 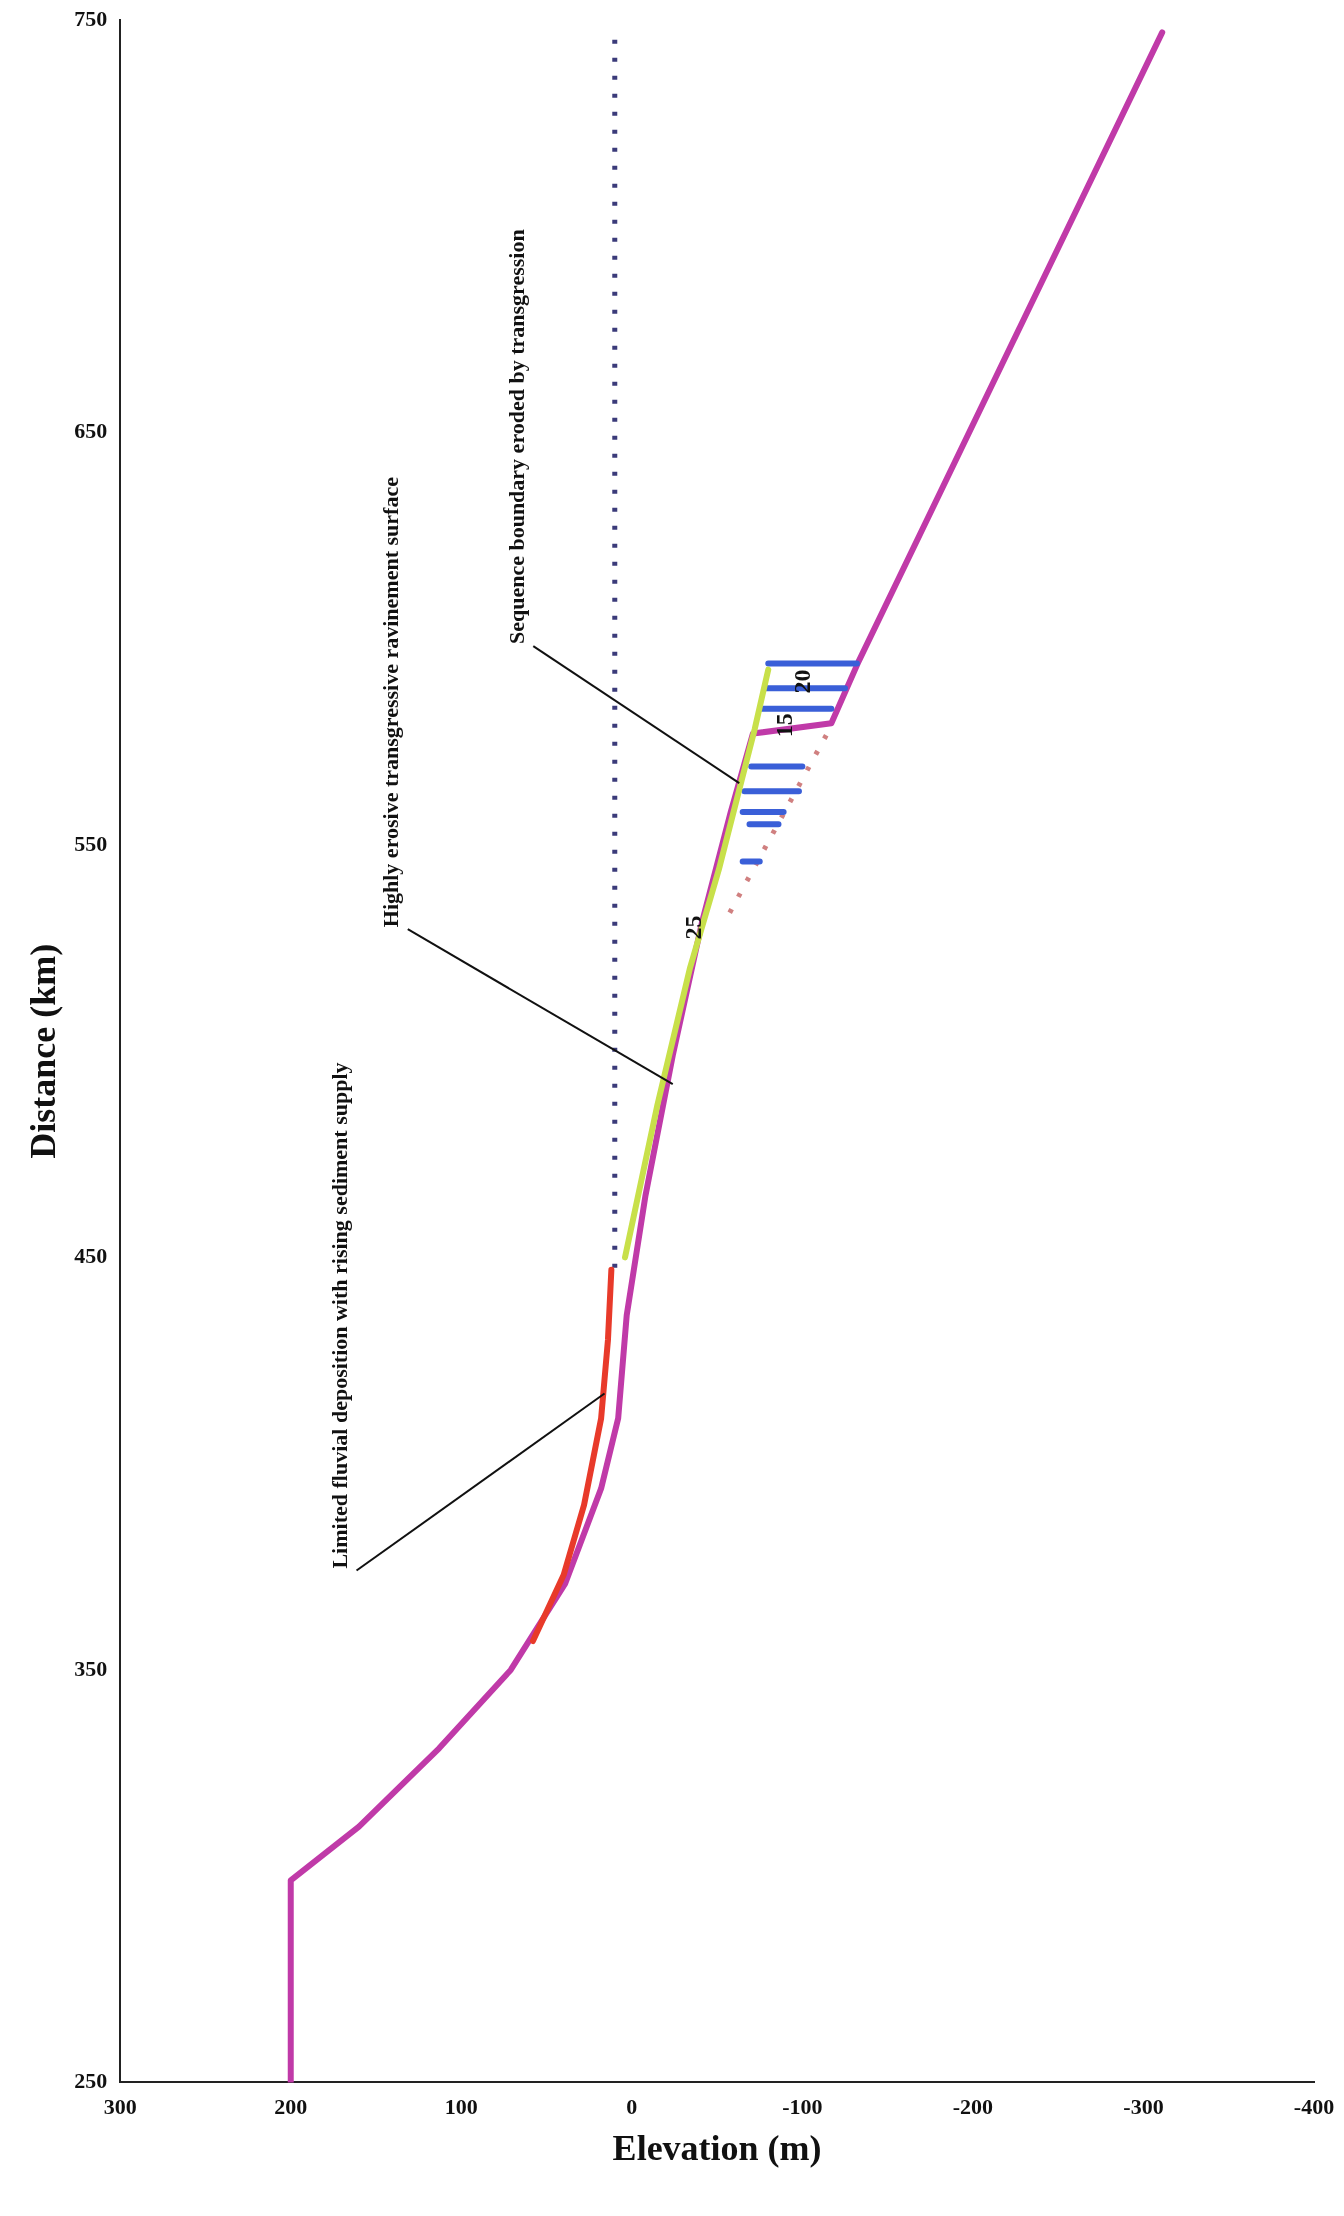 I want to click on y-tick-label: 750, so click(x=91, y=18).